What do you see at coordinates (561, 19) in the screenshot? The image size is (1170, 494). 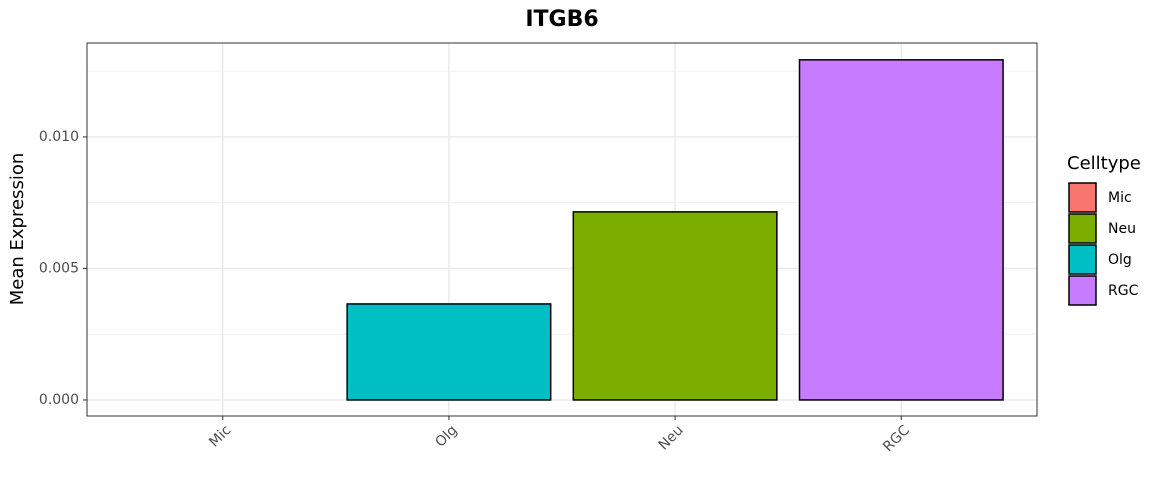 I see `chart-title: ITGB6` at bounding box center [561, 19].